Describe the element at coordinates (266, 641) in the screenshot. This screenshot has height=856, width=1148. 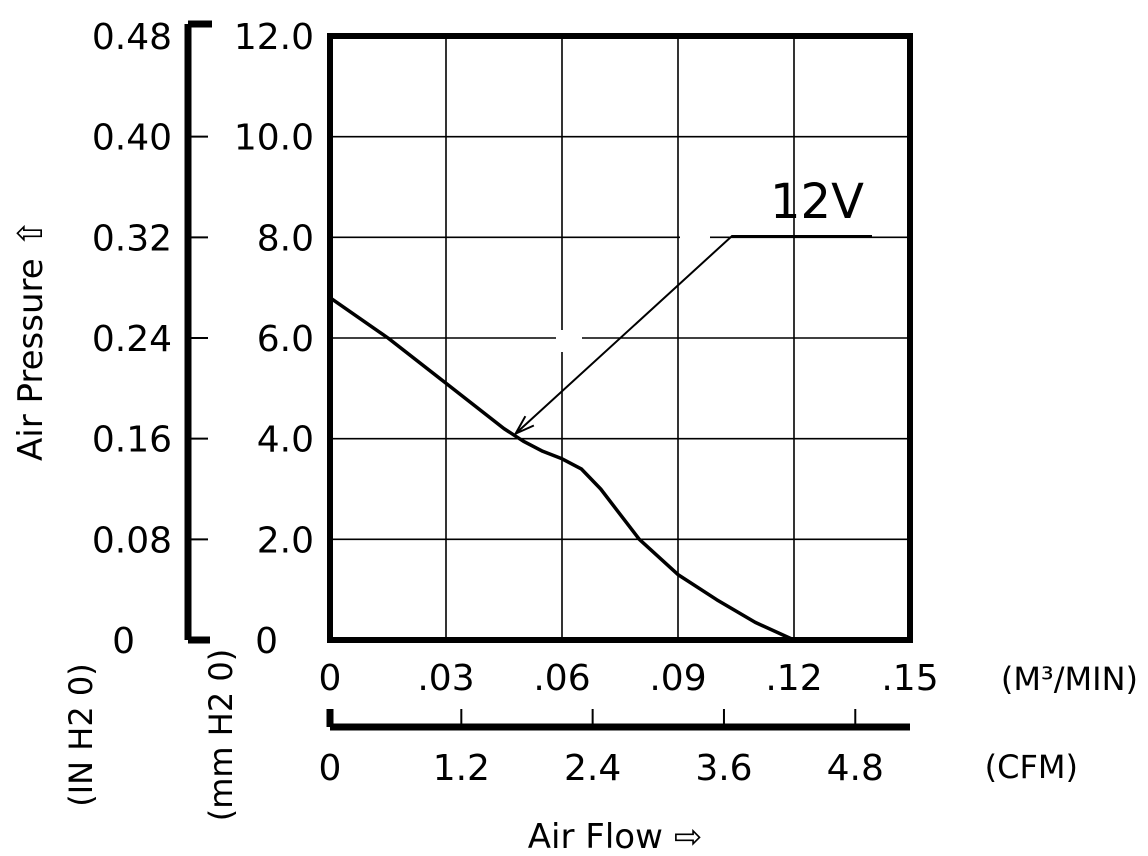
I see `y-right-tick-label: 0` at that location.